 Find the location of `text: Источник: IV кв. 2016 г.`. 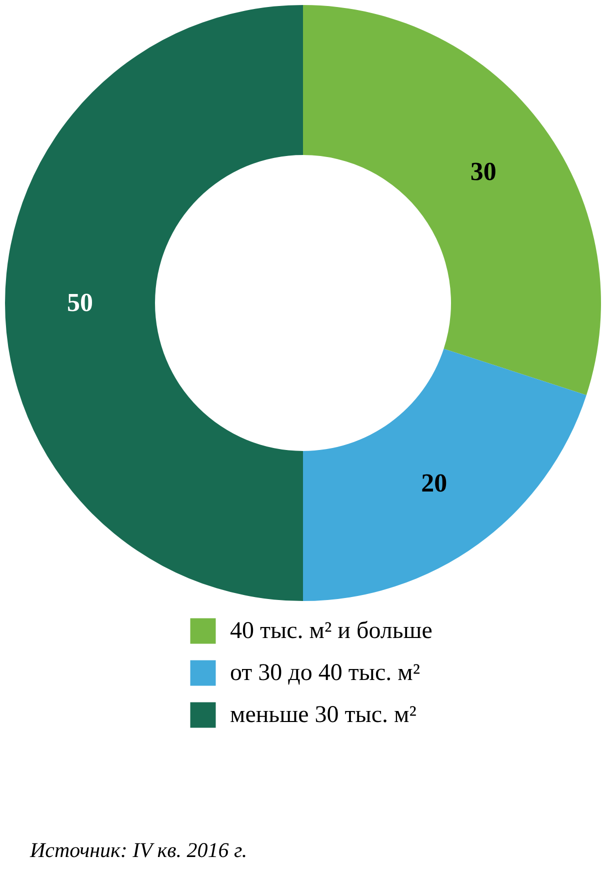

text: Источник: IV кв. 2016 г. is located at coordinates (139, 850).